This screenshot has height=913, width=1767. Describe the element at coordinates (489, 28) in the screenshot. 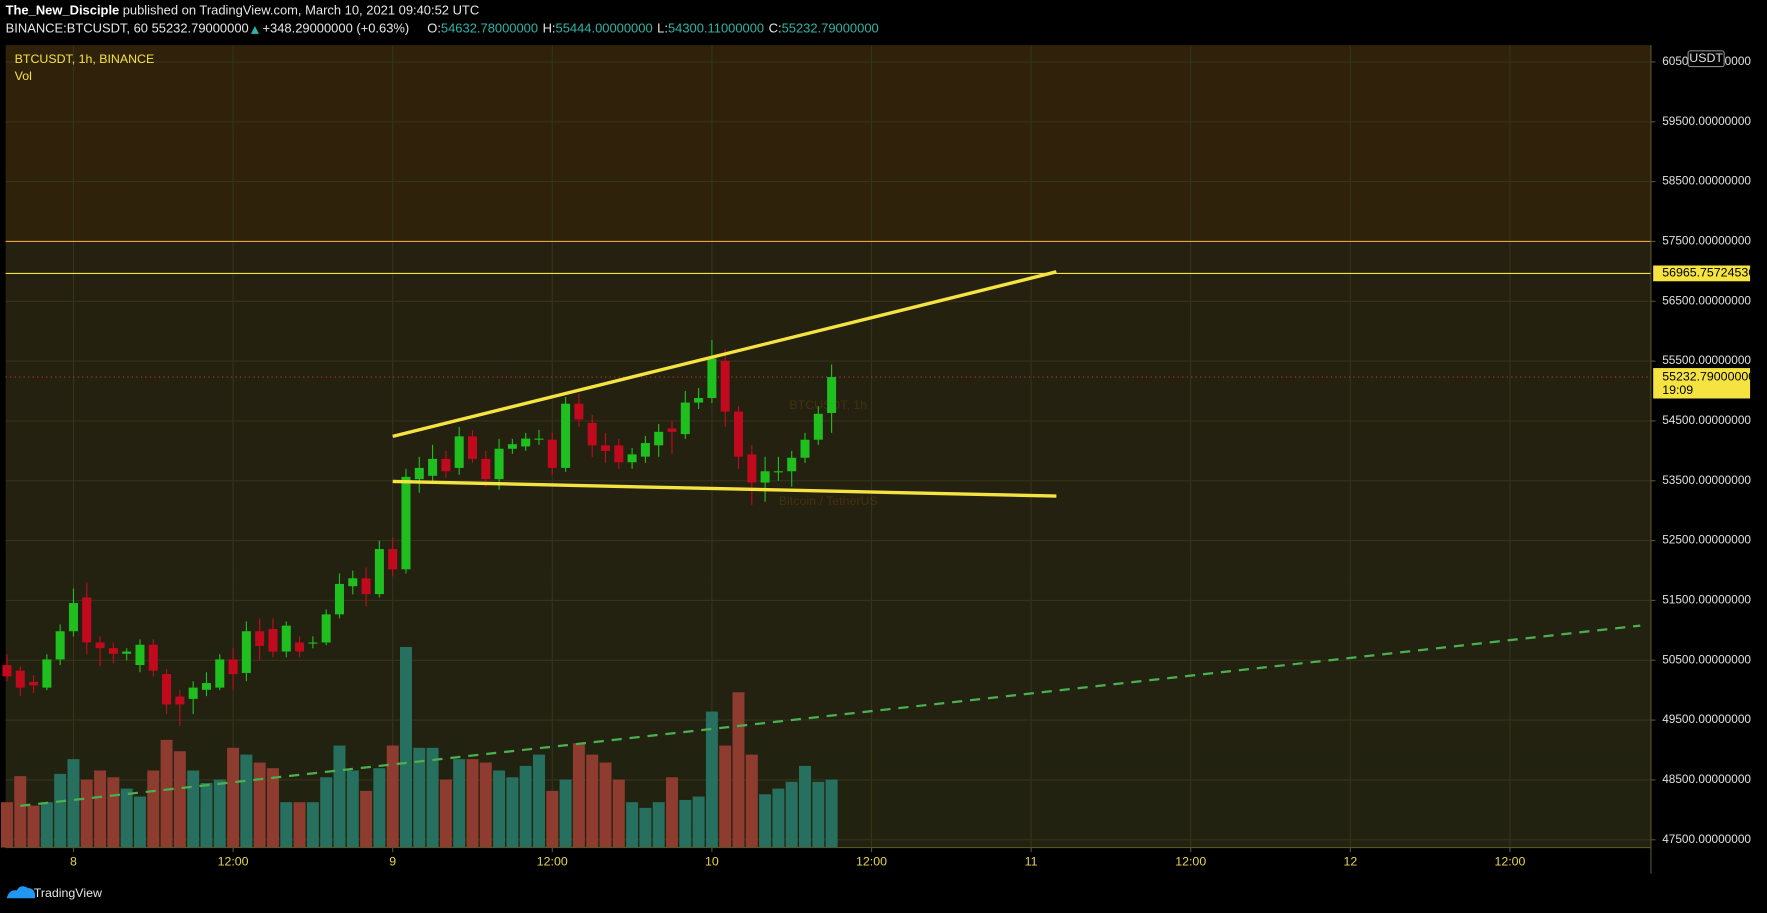

I see `ohlc-value: 54632.78000000` at that location.